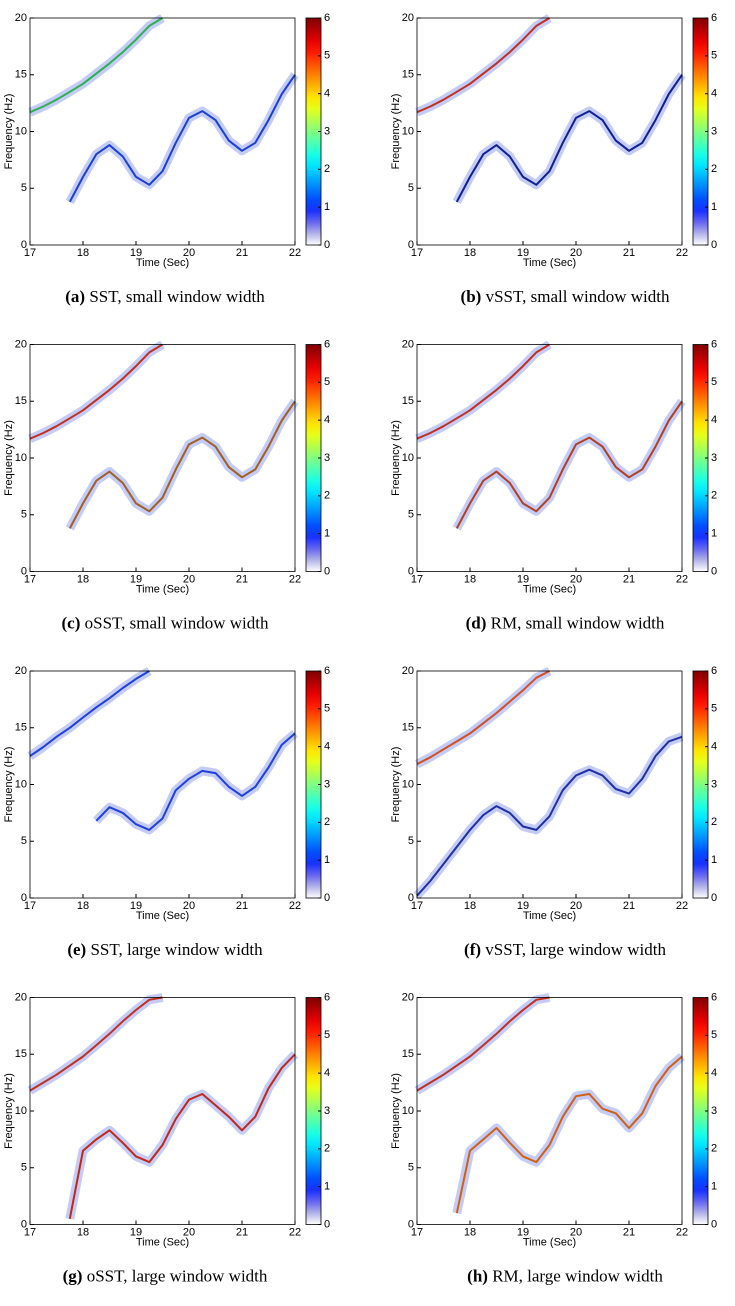 The width and height of the screenshot is (735, 1306). What do you see at coordinates (73, 1275) in the screenshot?
I see `caption-label: (g)` at bounding box center [73, 1275].